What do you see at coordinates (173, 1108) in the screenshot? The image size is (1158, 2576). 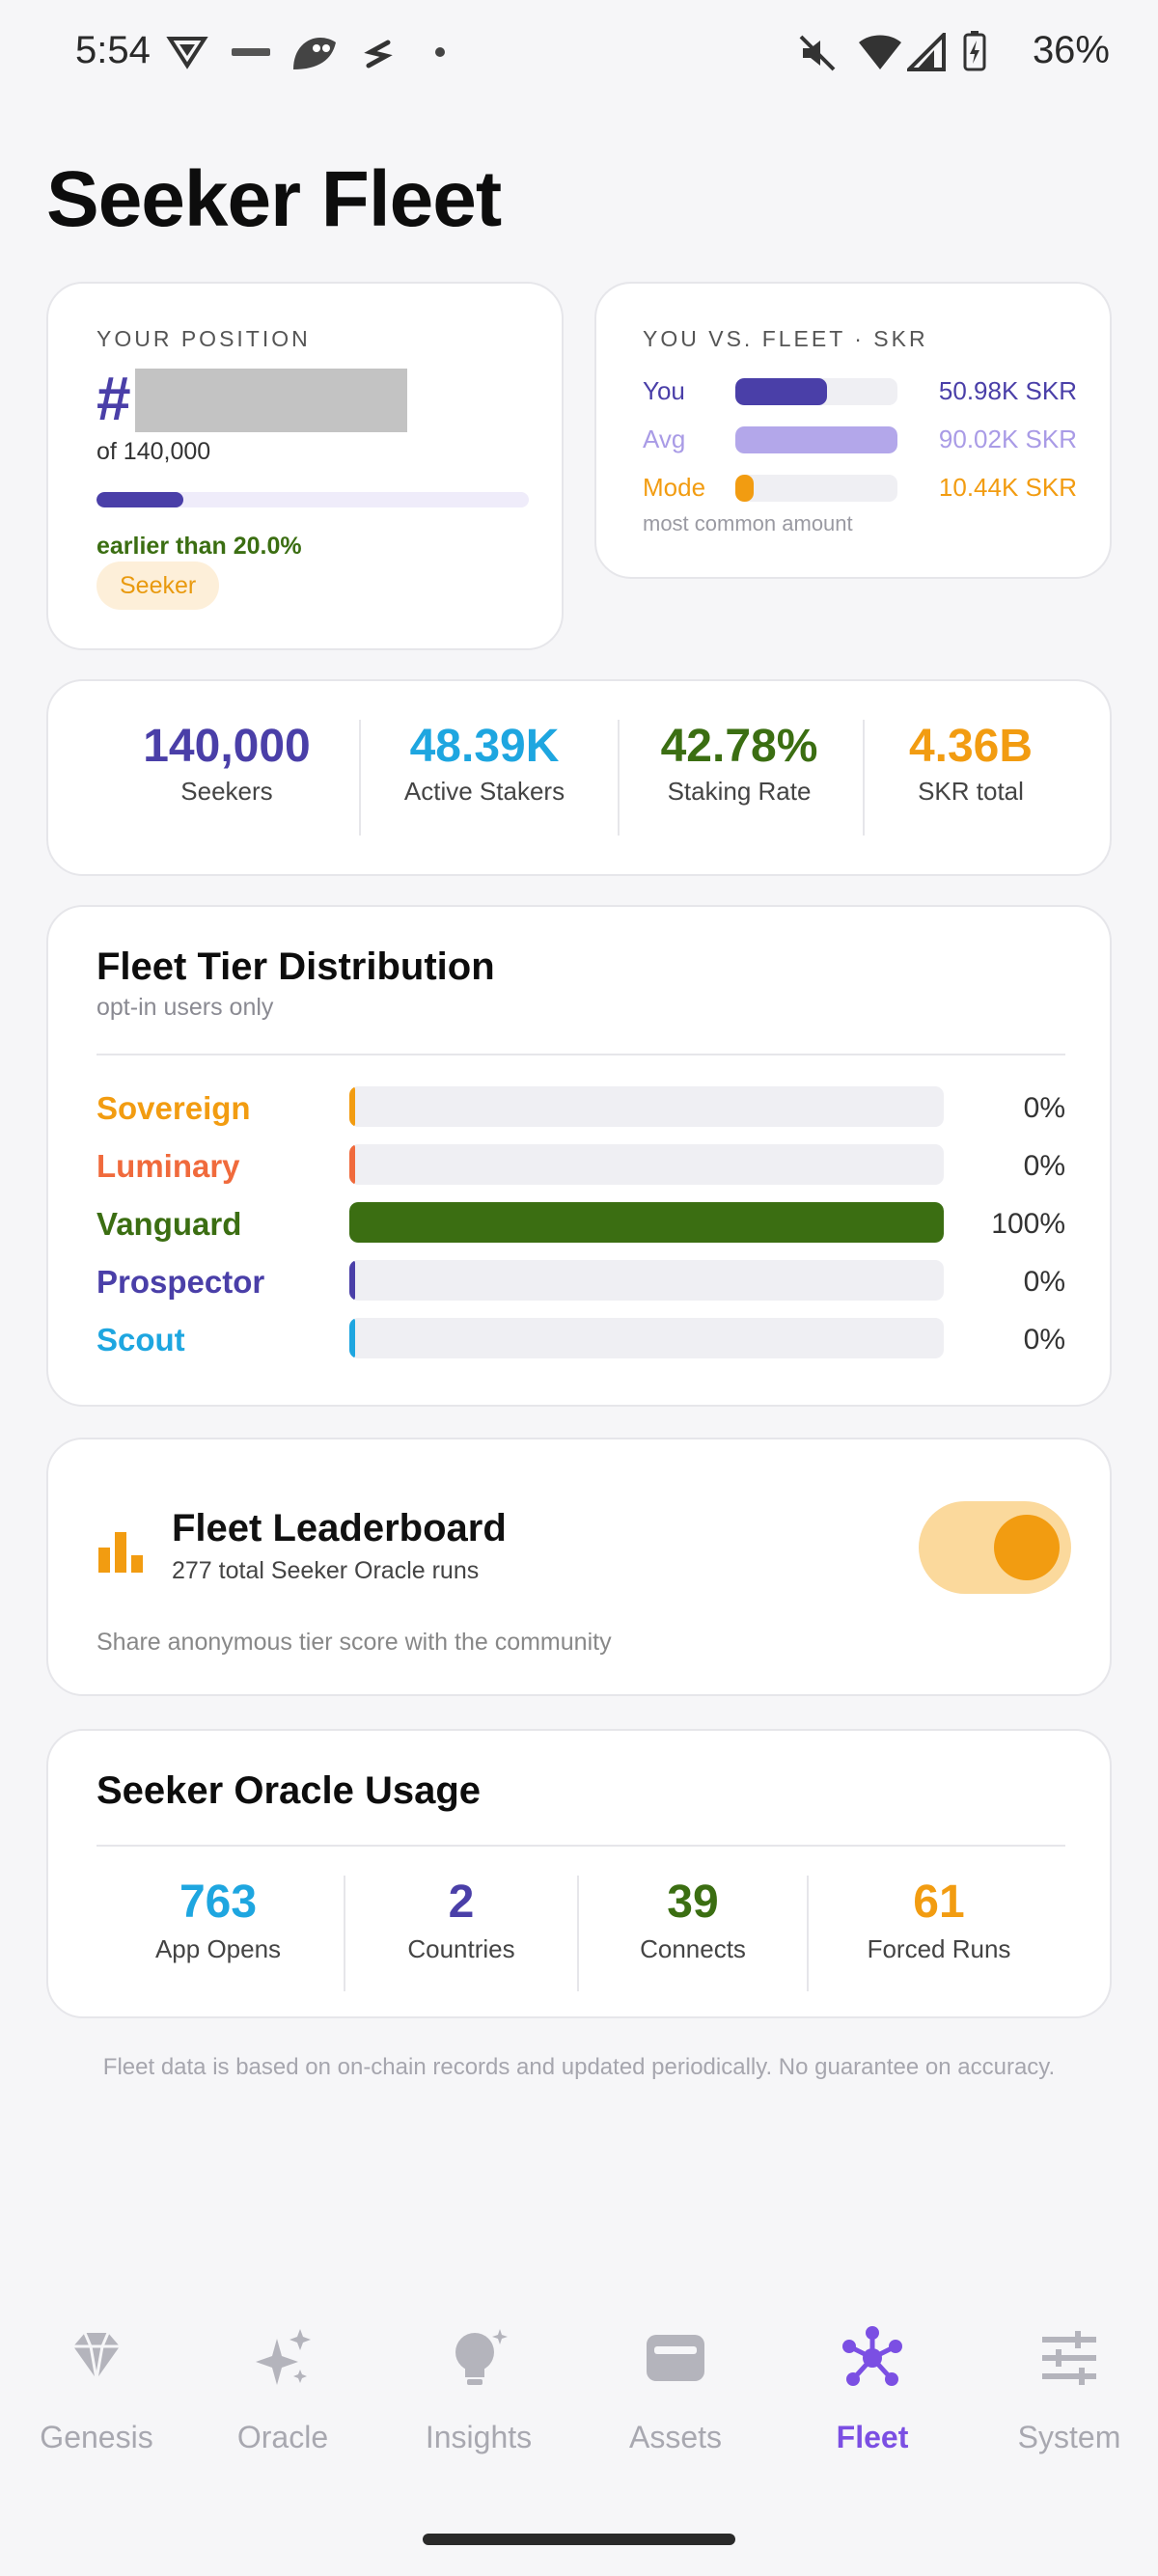 I see `tier-name: Sovereign` at bounding box center [173, 1108].